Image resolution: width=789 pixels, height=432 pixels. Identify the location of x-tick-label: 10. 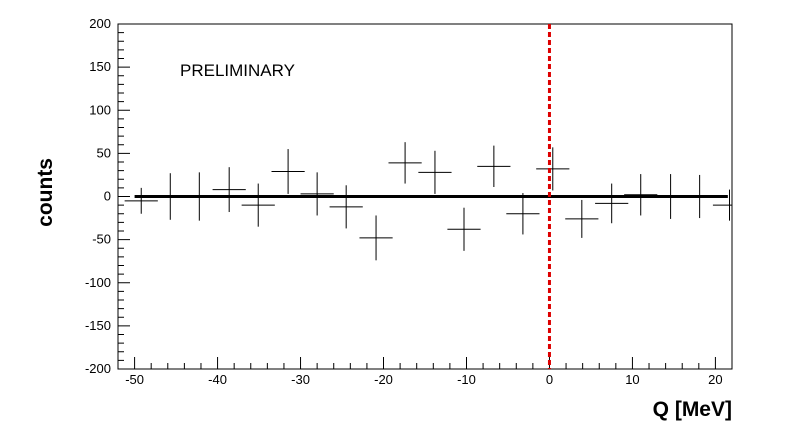
(632, 379).